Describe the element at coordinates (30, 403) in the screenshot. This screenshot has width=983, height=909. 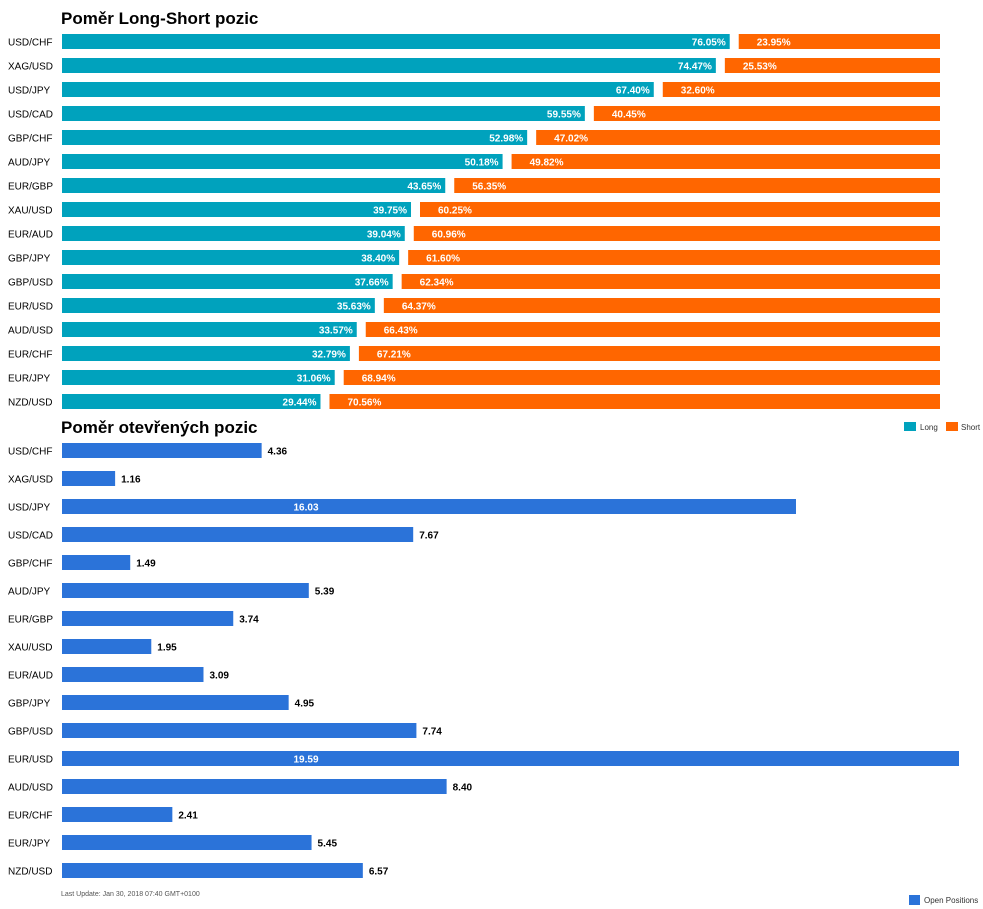
I see `ls-category-label: NZD/USD` at that location.